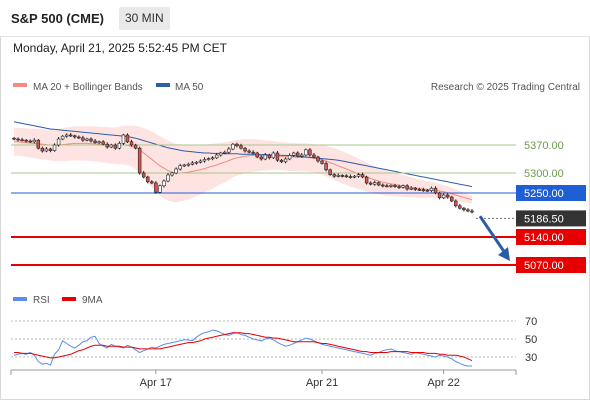 Image resolution: width=590 pixels, height=400 pixels. What do you see at coordinates (544, 146) in the screenshot?
I see `level-label-5370: 5370.00` at bounding box center [544, 146].